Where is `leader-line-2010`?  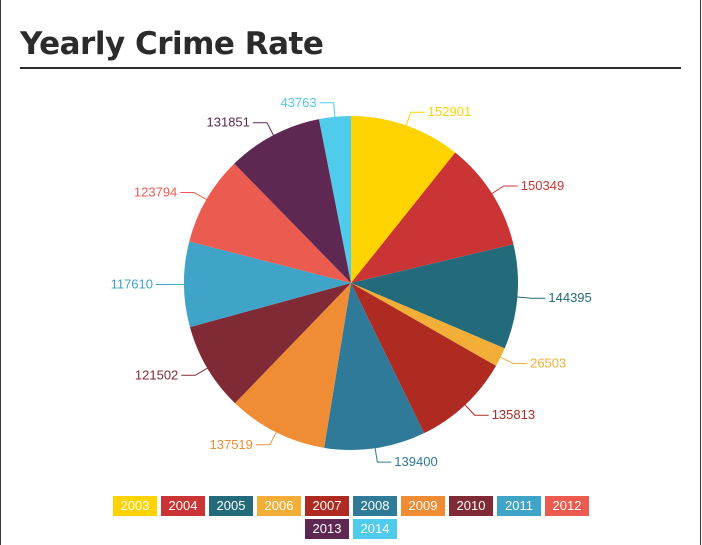 leader-line-2010 is located at coordinates (194, 371).